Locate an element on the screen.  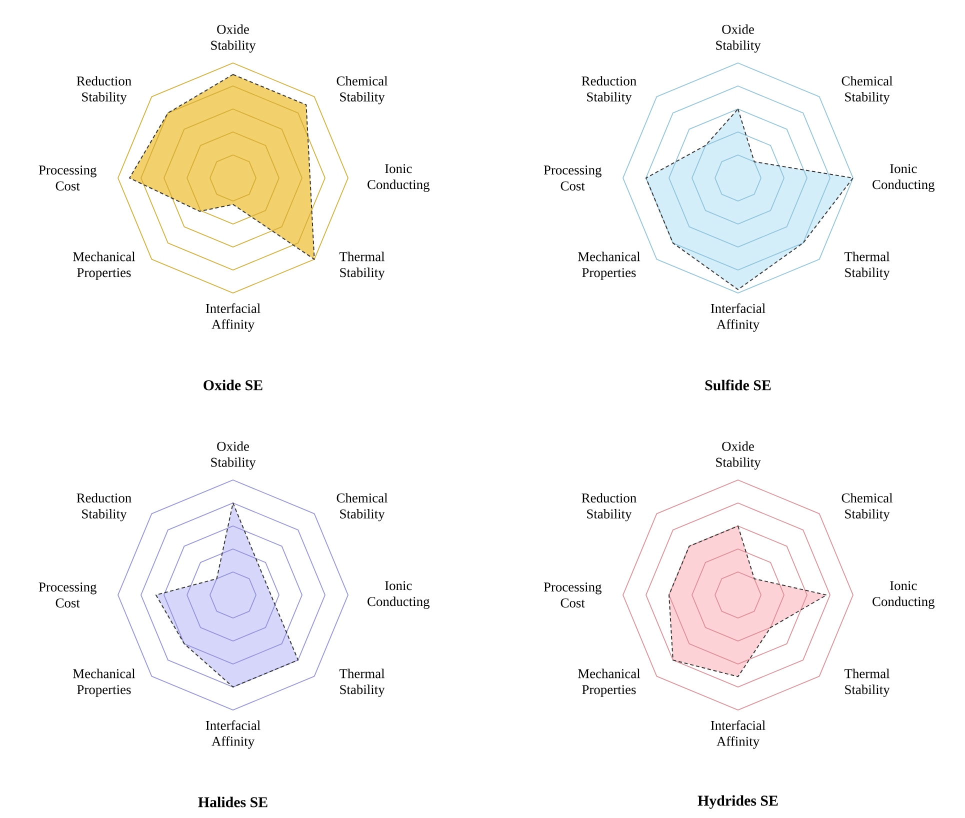
text: Oxide SE is located at coordinates (233, 385).